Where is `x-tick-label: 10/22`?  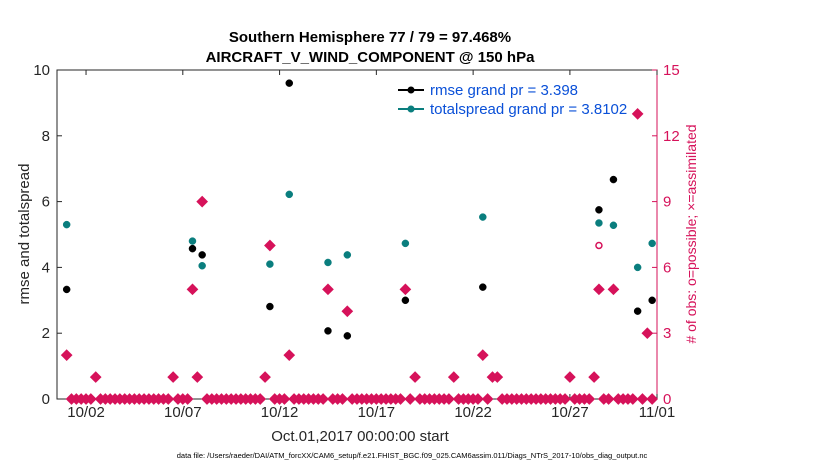
x-tick-label: 10/22 is located at coordinates (473, 412).